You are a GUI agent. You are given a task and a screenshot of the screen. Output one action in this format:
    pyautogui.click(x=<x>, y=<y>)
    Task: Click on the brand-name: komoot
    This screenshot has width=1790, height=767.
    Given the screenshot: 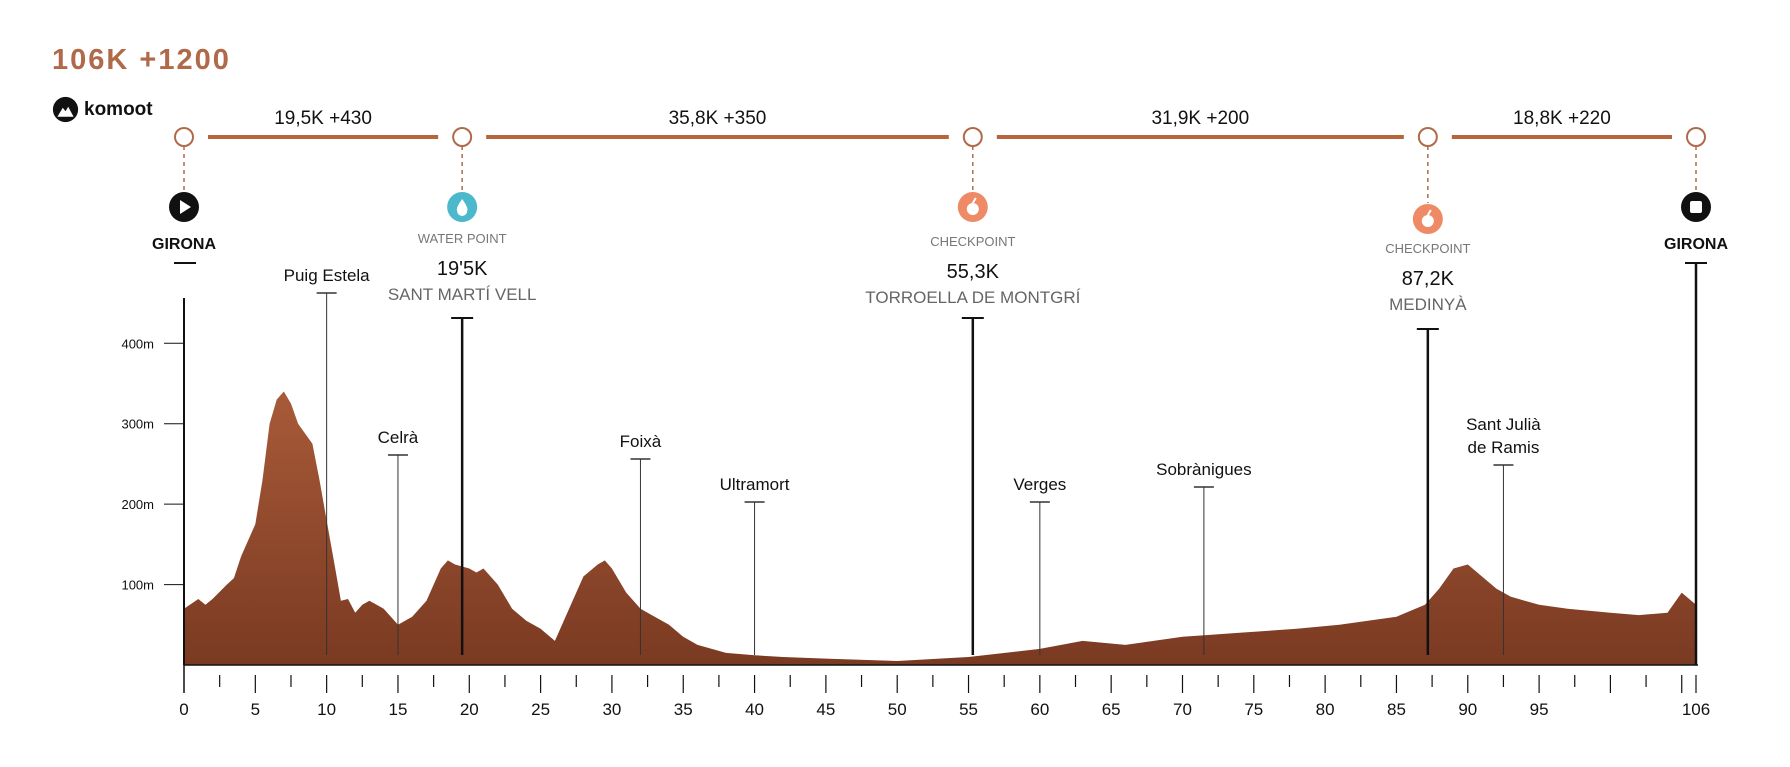 What is the action you would take?
    pyautogui.click(x=118, y=109)
    